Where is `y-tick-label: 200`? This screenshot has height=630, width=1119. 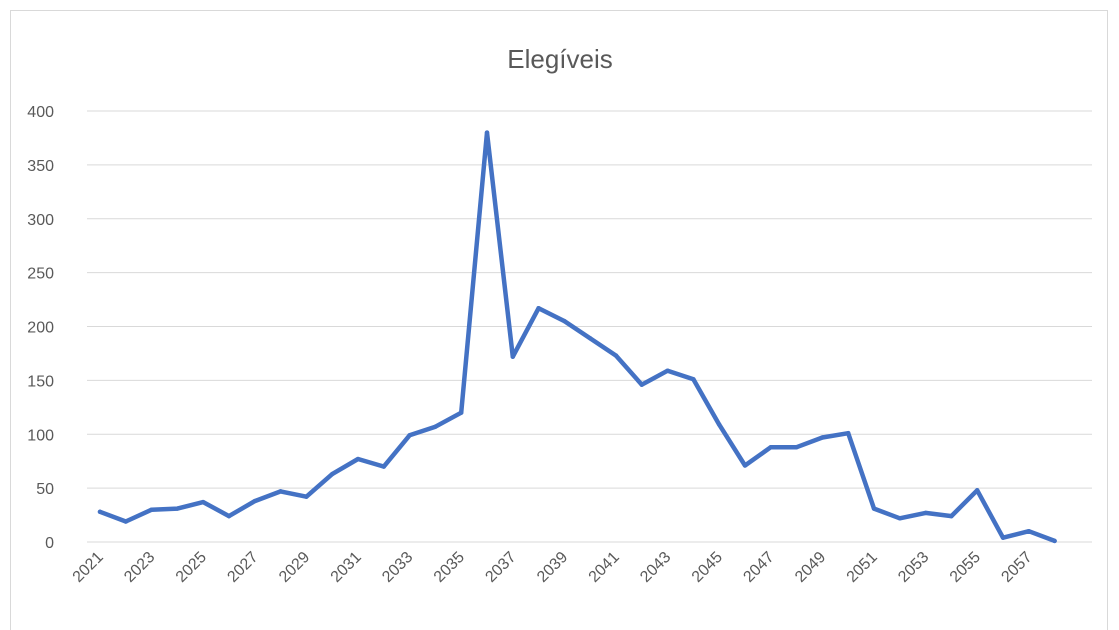 y-tick-label: 200 is located at coordinates (40, 328).